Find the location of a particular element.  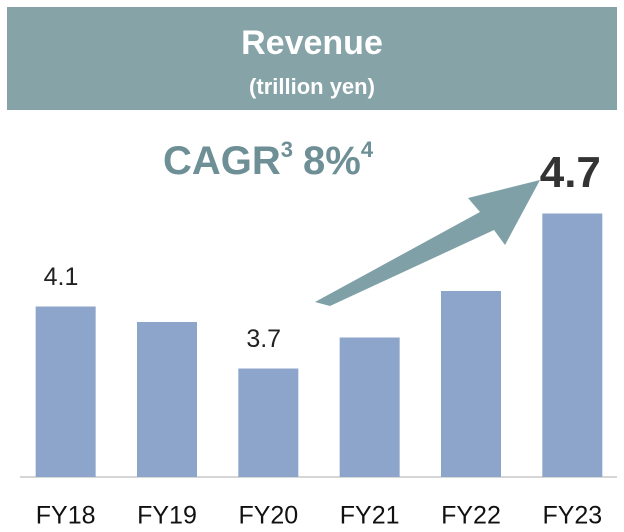

annotation-label: CAGR is located at coordinates (222, 161).